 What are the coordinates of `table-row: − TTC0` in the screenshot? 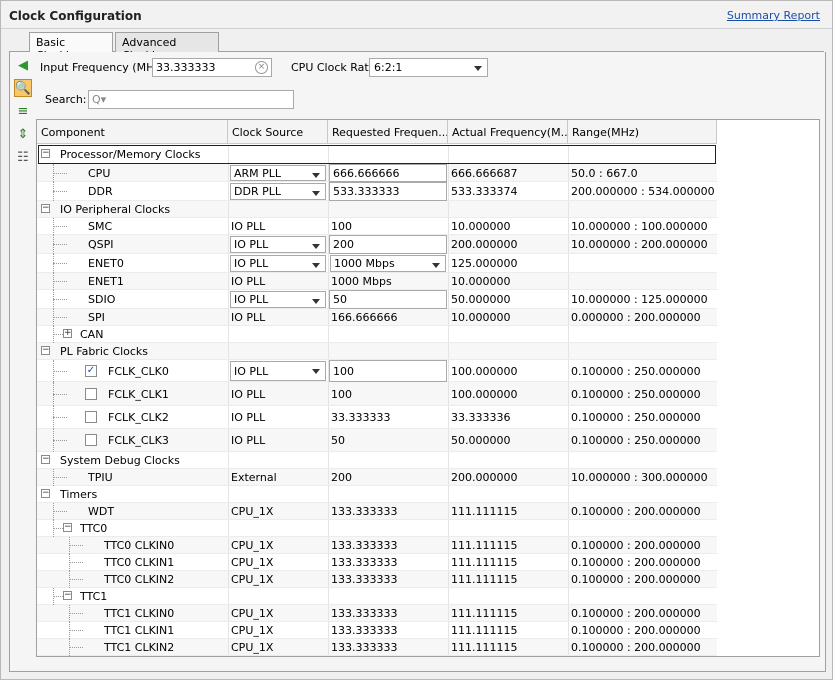 It's located at (377, 528).